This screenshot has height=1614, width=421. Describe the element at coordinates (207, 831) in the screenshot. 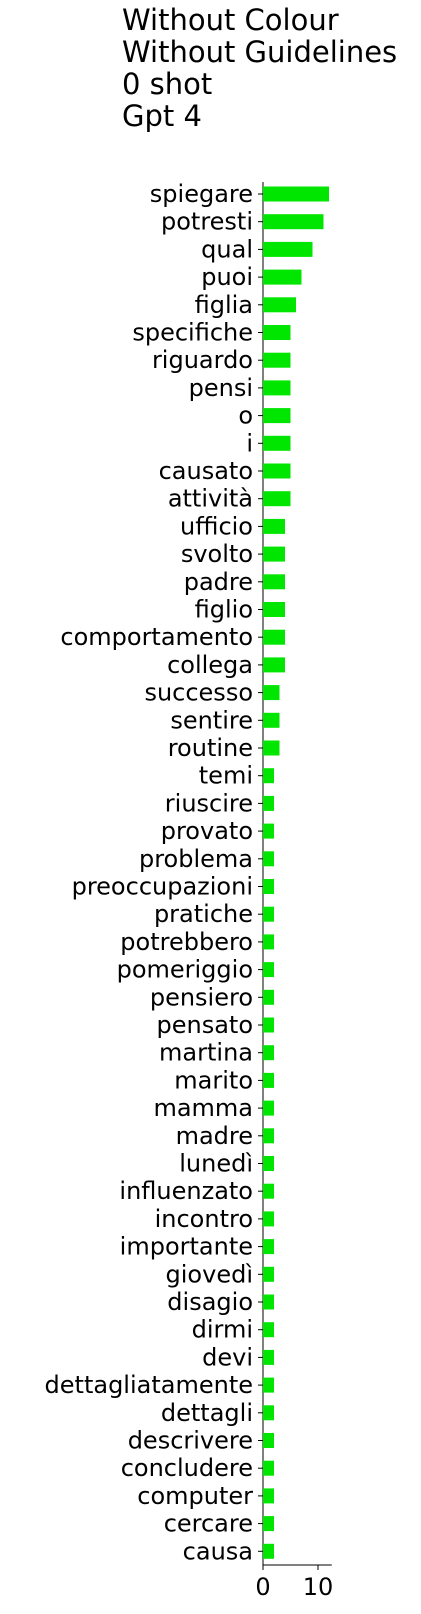

I see `y-tick-label: provato` at that location.